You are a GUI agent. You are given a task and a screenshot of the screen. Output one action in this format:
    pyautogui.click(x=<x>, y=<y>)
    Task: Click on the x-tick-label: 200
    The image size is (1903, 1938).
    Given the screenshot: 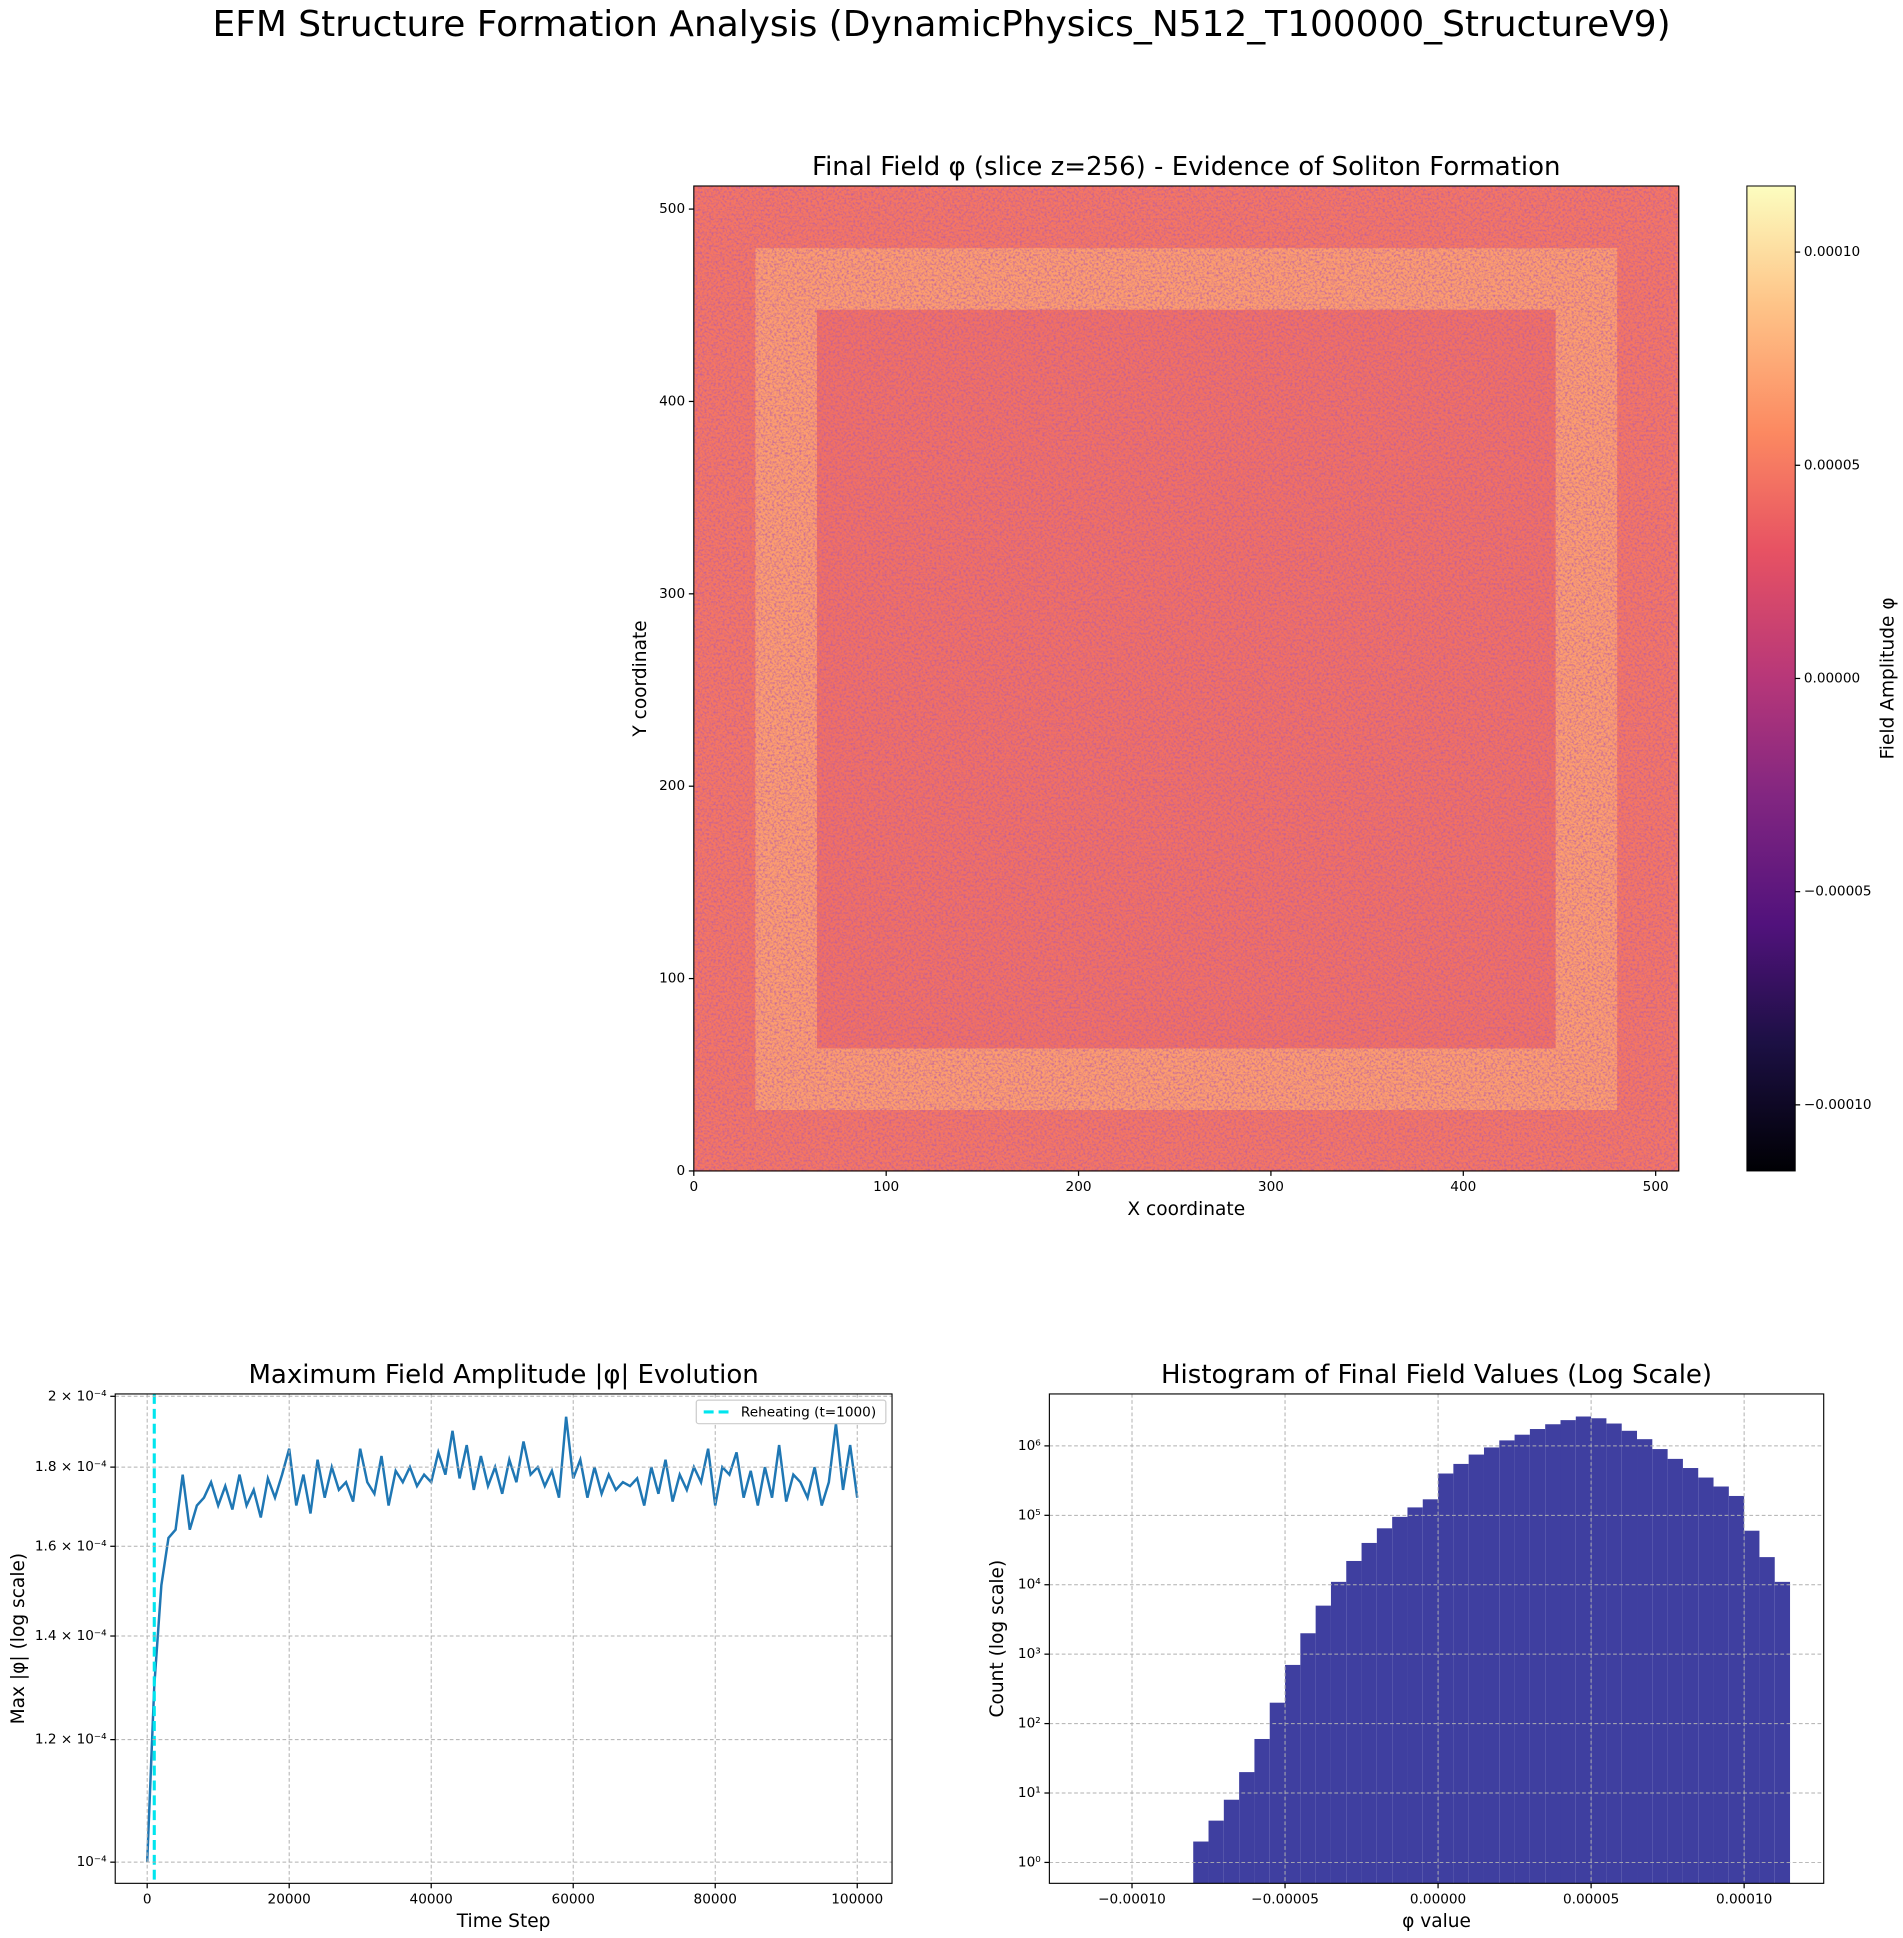 What is the action you would take?
    pyautogui.click(x=1079, y=1187)
    